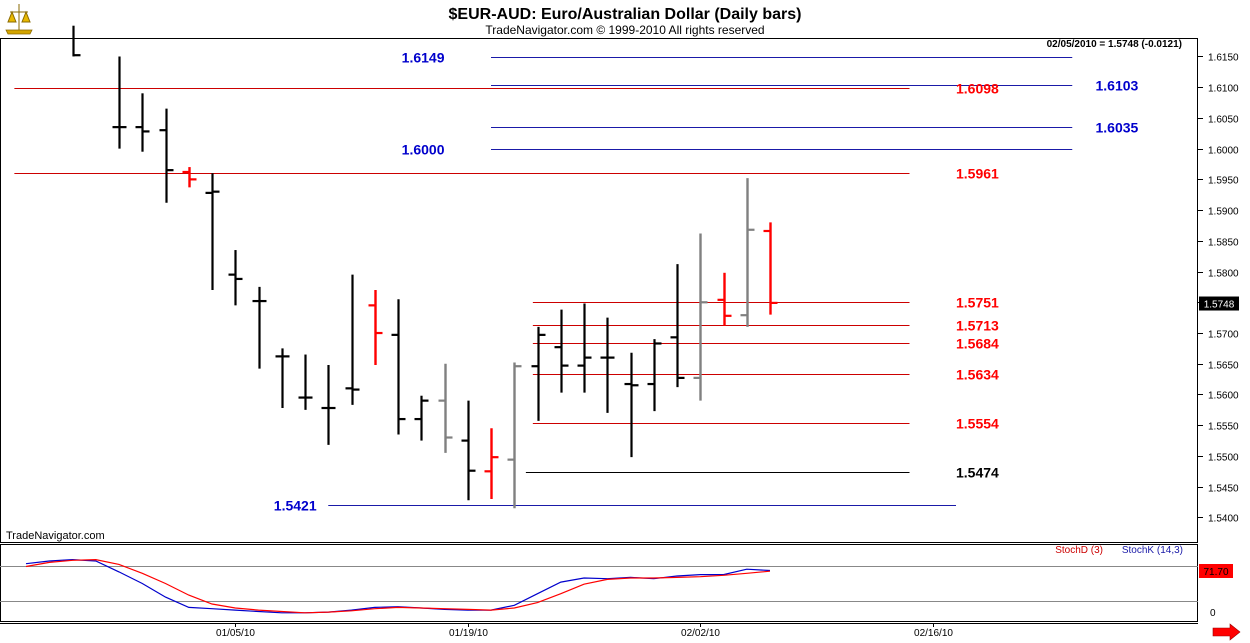 Image resolution: width=1250 pixels, height=643 pixels. I want to click on y-tick-label: 1.5400, so click(1223, 519).